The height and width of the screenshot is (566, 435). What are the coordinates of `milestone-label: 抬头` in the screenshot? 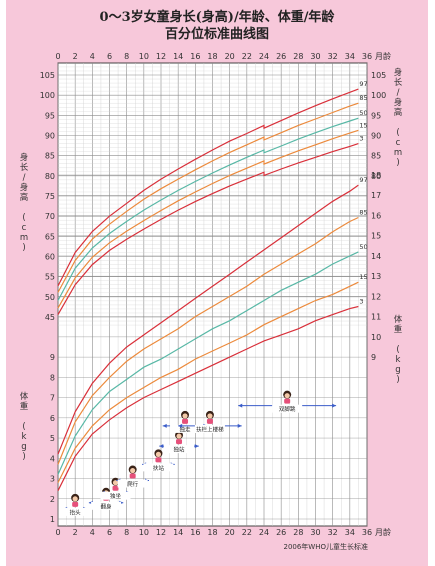 It's located at (76, 512).